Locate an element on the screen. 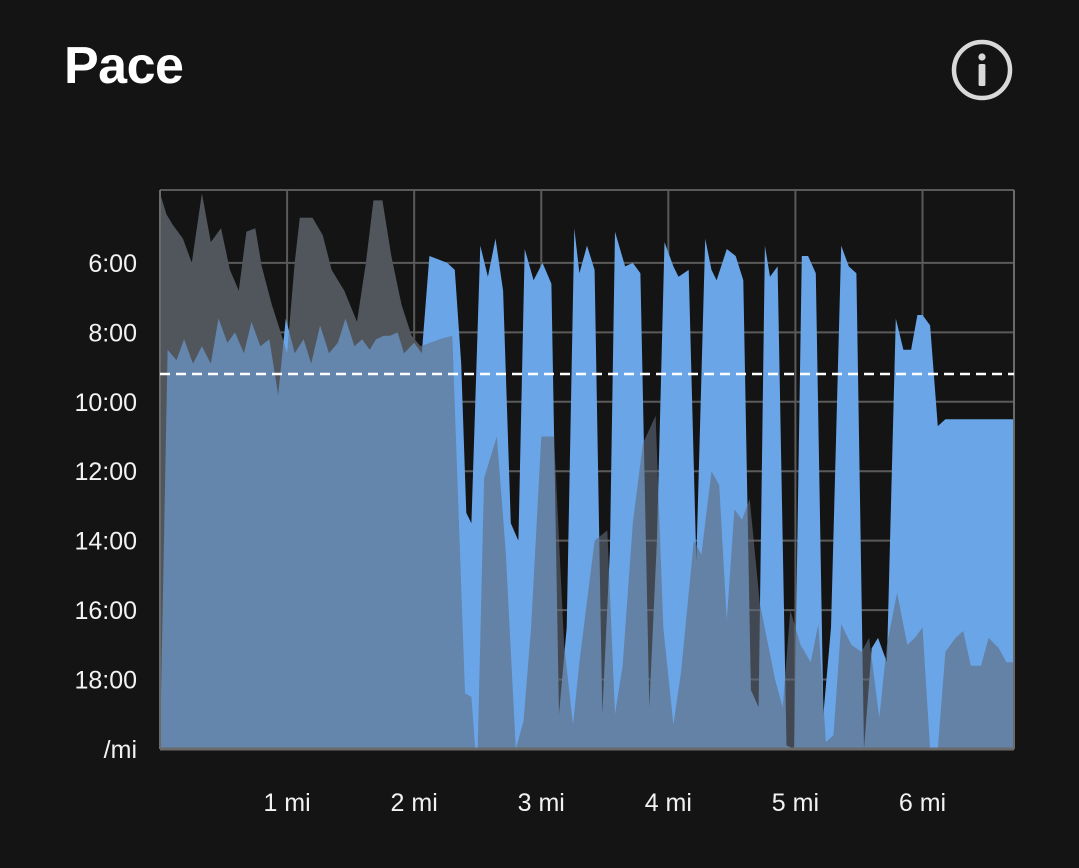 Image resolution: width=1079 pixels, height=868 pixels. y-tick-label: 6:00 is located at coordinates (112, 264).